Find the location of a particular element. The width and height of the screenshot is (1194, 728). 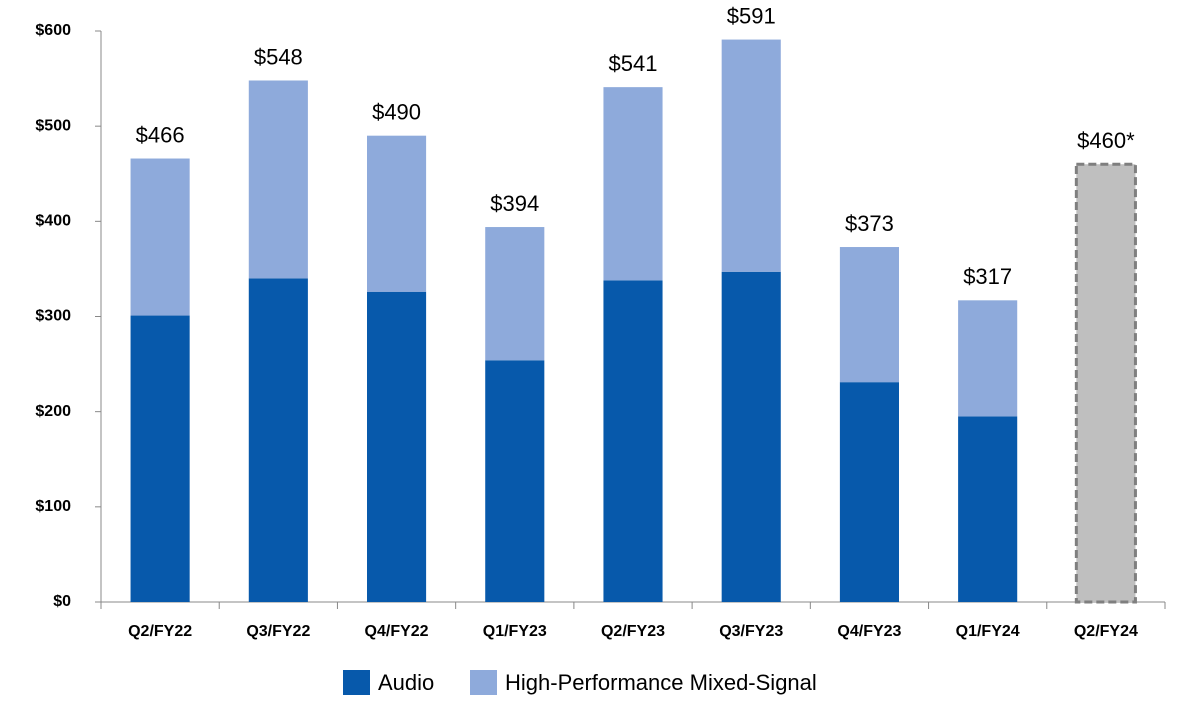

x-tick-label: Q1/FY24 is located at coordinates (988, 631).